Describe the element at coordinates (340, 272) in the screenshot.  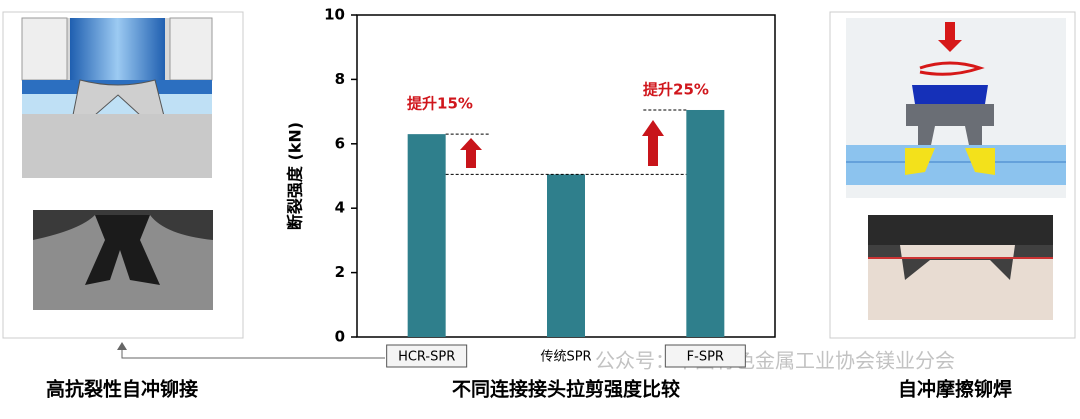
I see `y-tick-label: 2` at that location.